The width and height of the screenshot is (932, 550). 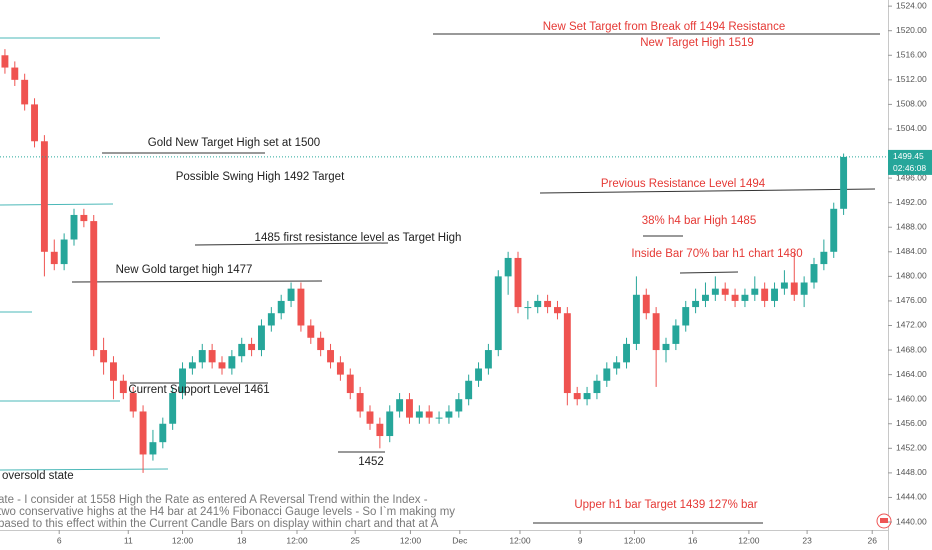 What do you see at coordinates (911, 349) in the screenshot?
I see `y-tick-label: 1468.00` at bounding box center [911, 349].